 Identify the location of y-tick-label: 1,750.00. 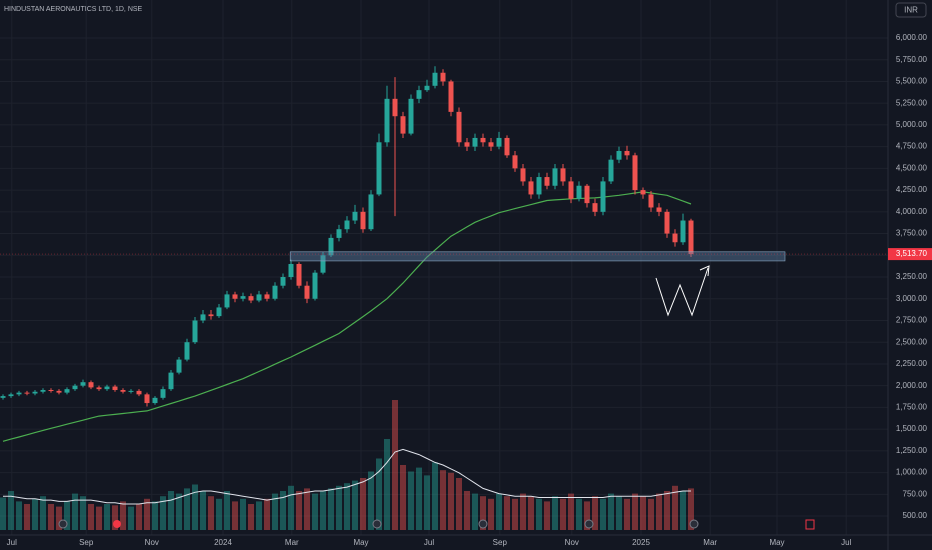
(912, 407).